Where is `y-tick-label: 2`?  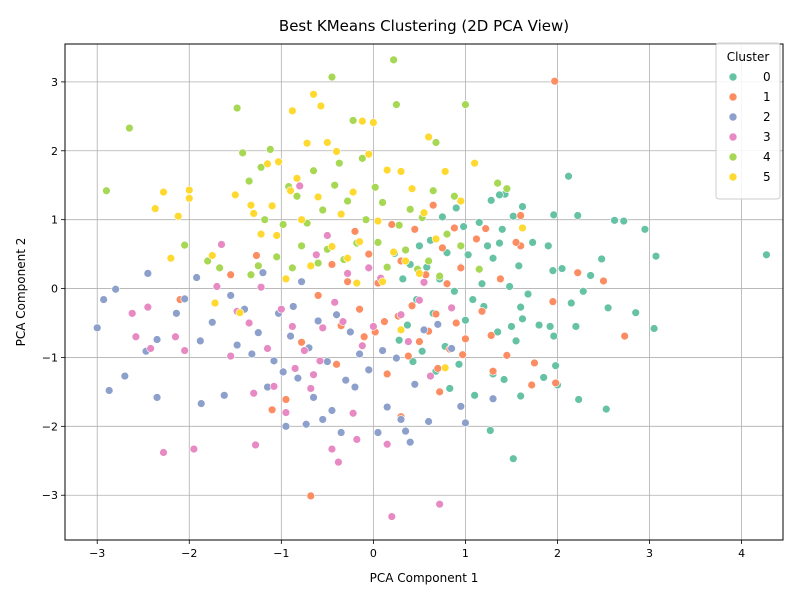 y-tick-label: 2 is located at coordinates (54, 151).